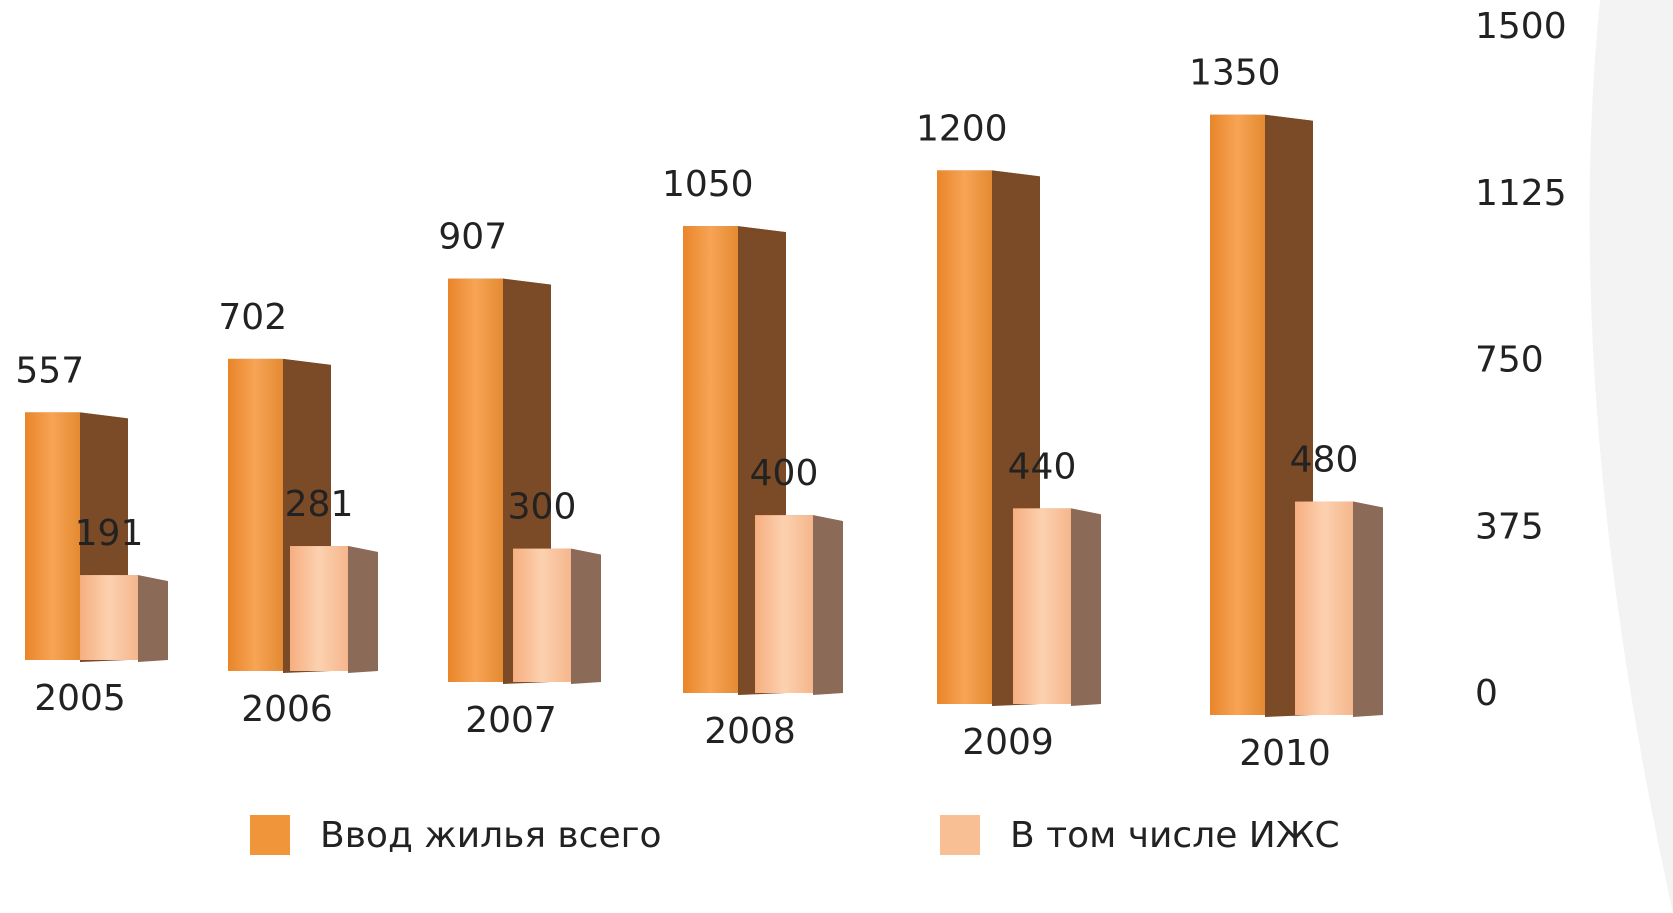 The width and height of the screenshot is (1673, 913). Describe the element at coordinates (542, 507) in the screenshot. I see `value-label: 300` at that location.